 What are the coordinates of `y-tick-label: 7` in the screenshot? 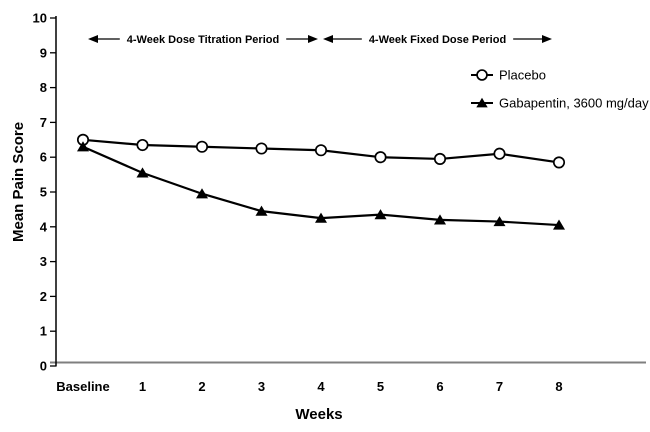 It's located at (43, 122).